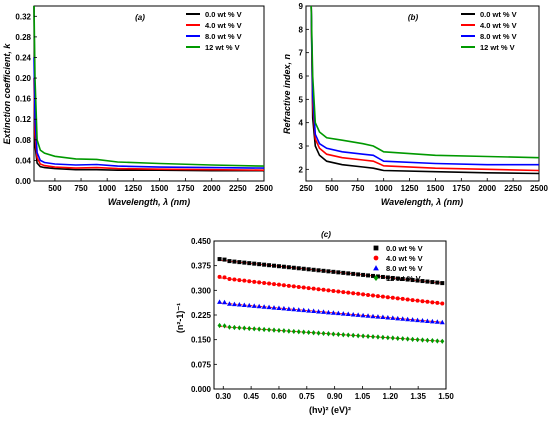 Image resolution: width=550 pixels, height=427 pixels. I want to click on y-tick-label: 0.28, so click(23, 37).